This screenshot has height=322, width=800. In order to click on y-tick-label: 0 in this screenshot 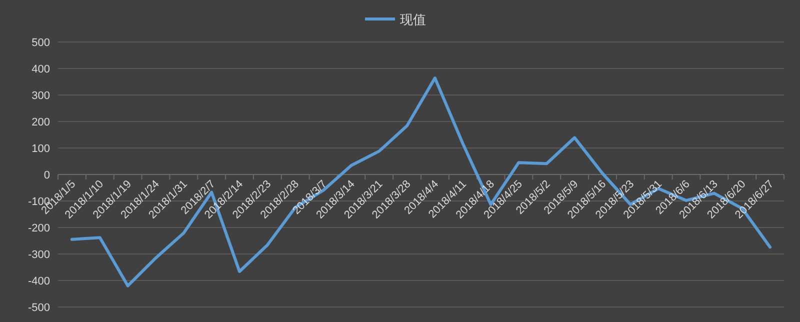, I will do `click(47, 176)`.